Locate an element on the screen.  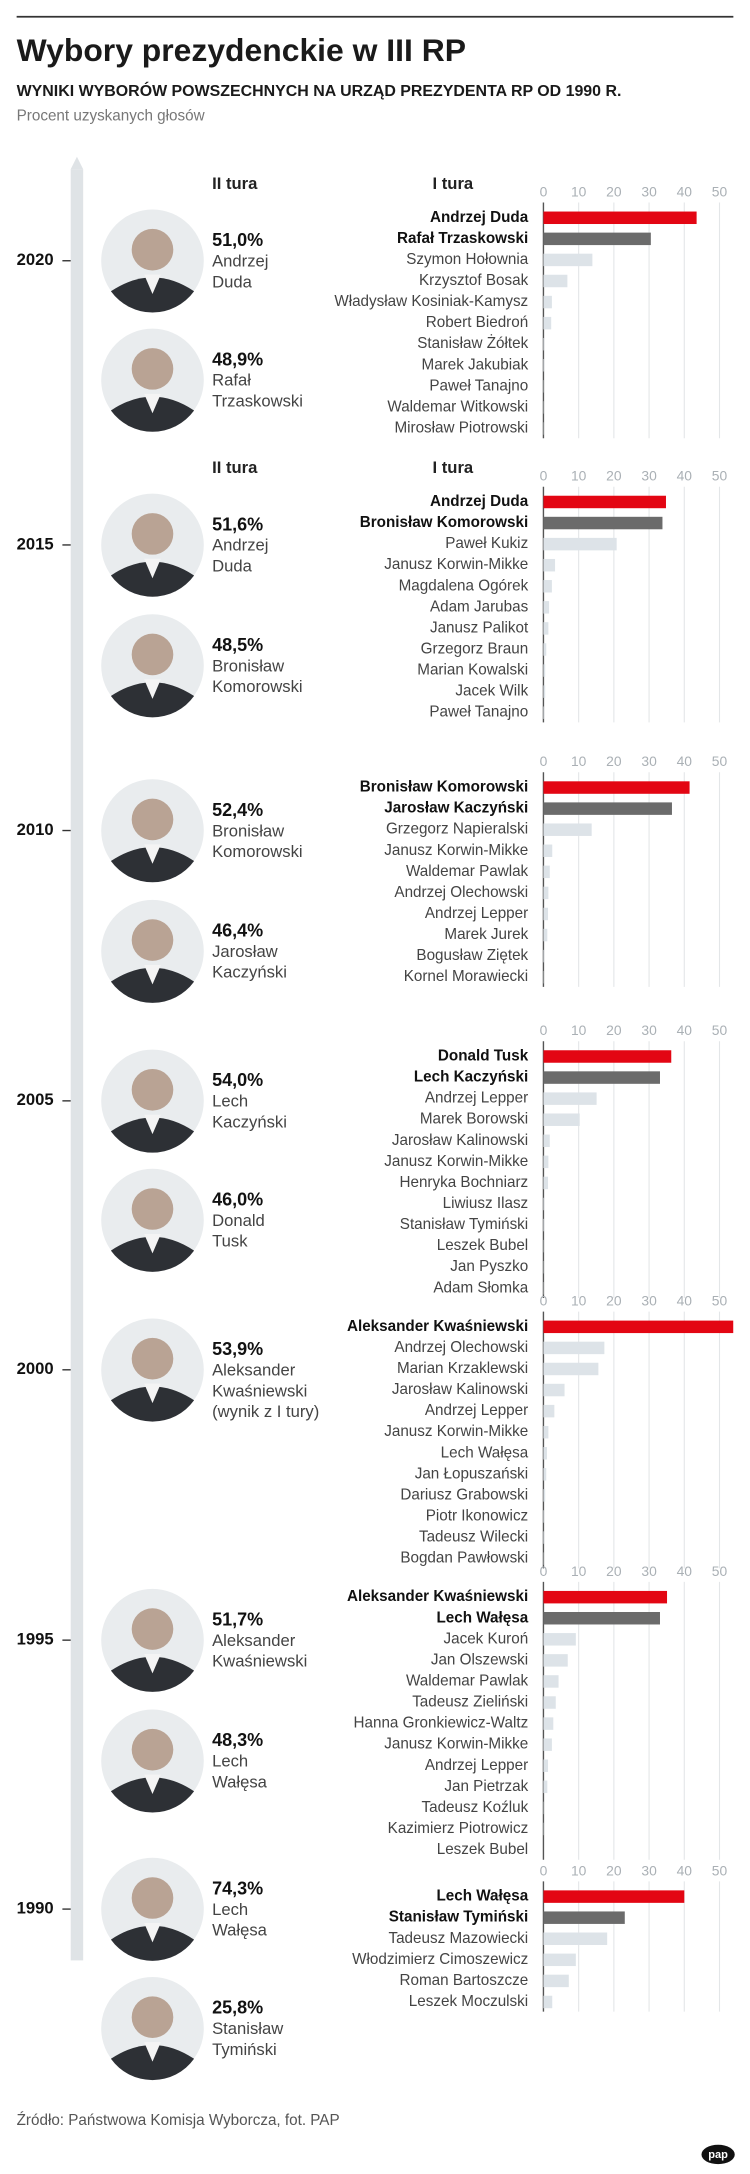
candidate-label: Bronisław Komorowski is located at coordinates (444, 787).